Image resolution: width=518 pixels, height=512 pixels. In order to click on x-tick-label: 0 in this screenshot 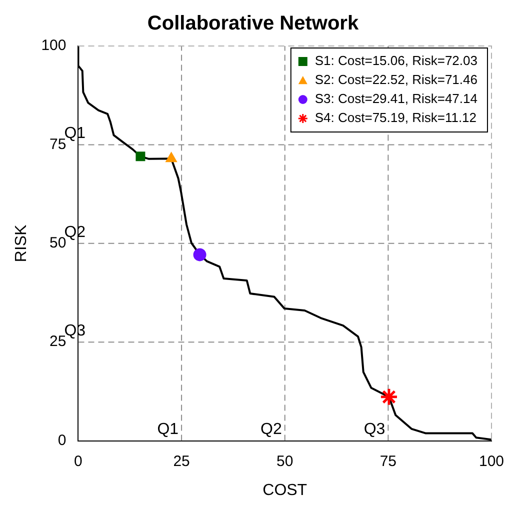, I will do `click(78, 461)`.